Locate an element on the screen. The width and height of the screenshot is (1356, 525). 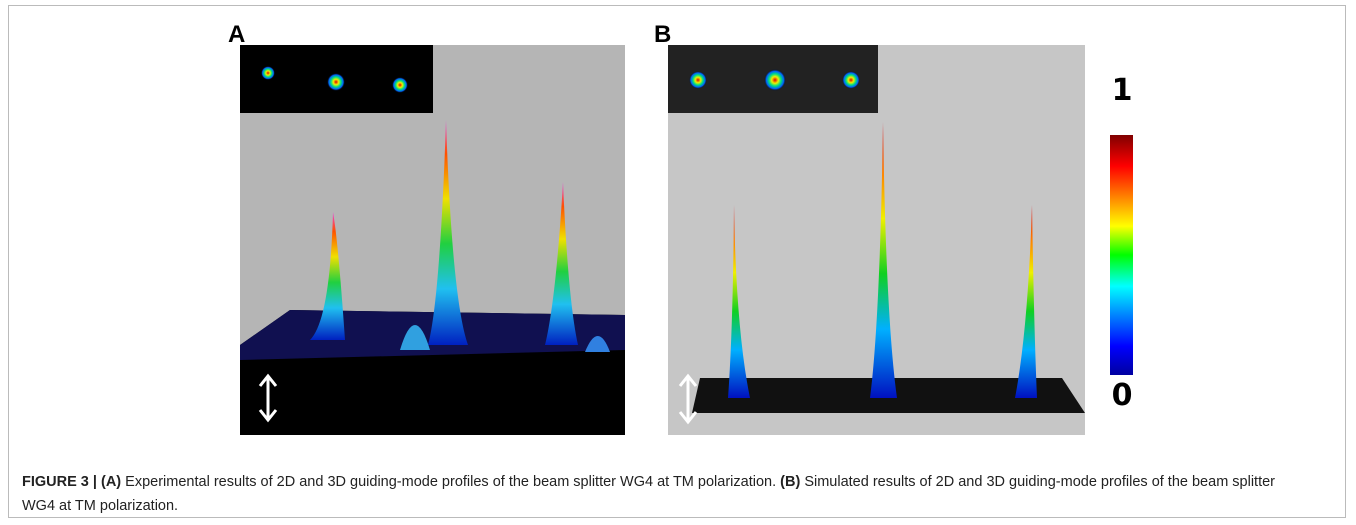
caption-label: (A) is located at coordinates (111, 482).